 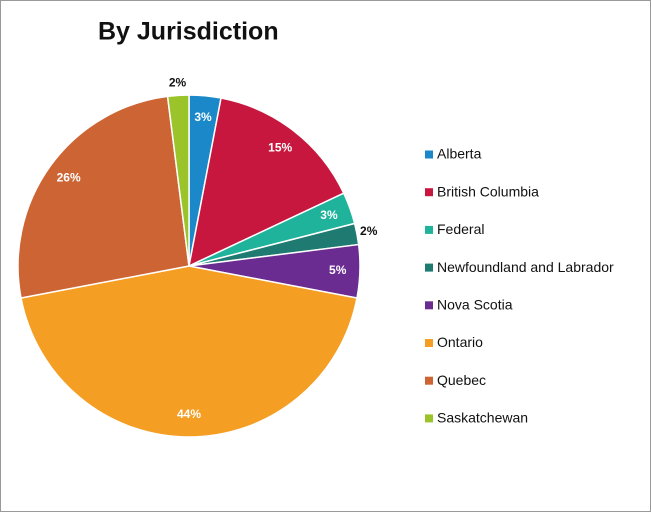 What do you see at coordinates (188, 32) in the screenshot?
I see `chart-title: By Jurisdiction` at bounding box center [188, 32].